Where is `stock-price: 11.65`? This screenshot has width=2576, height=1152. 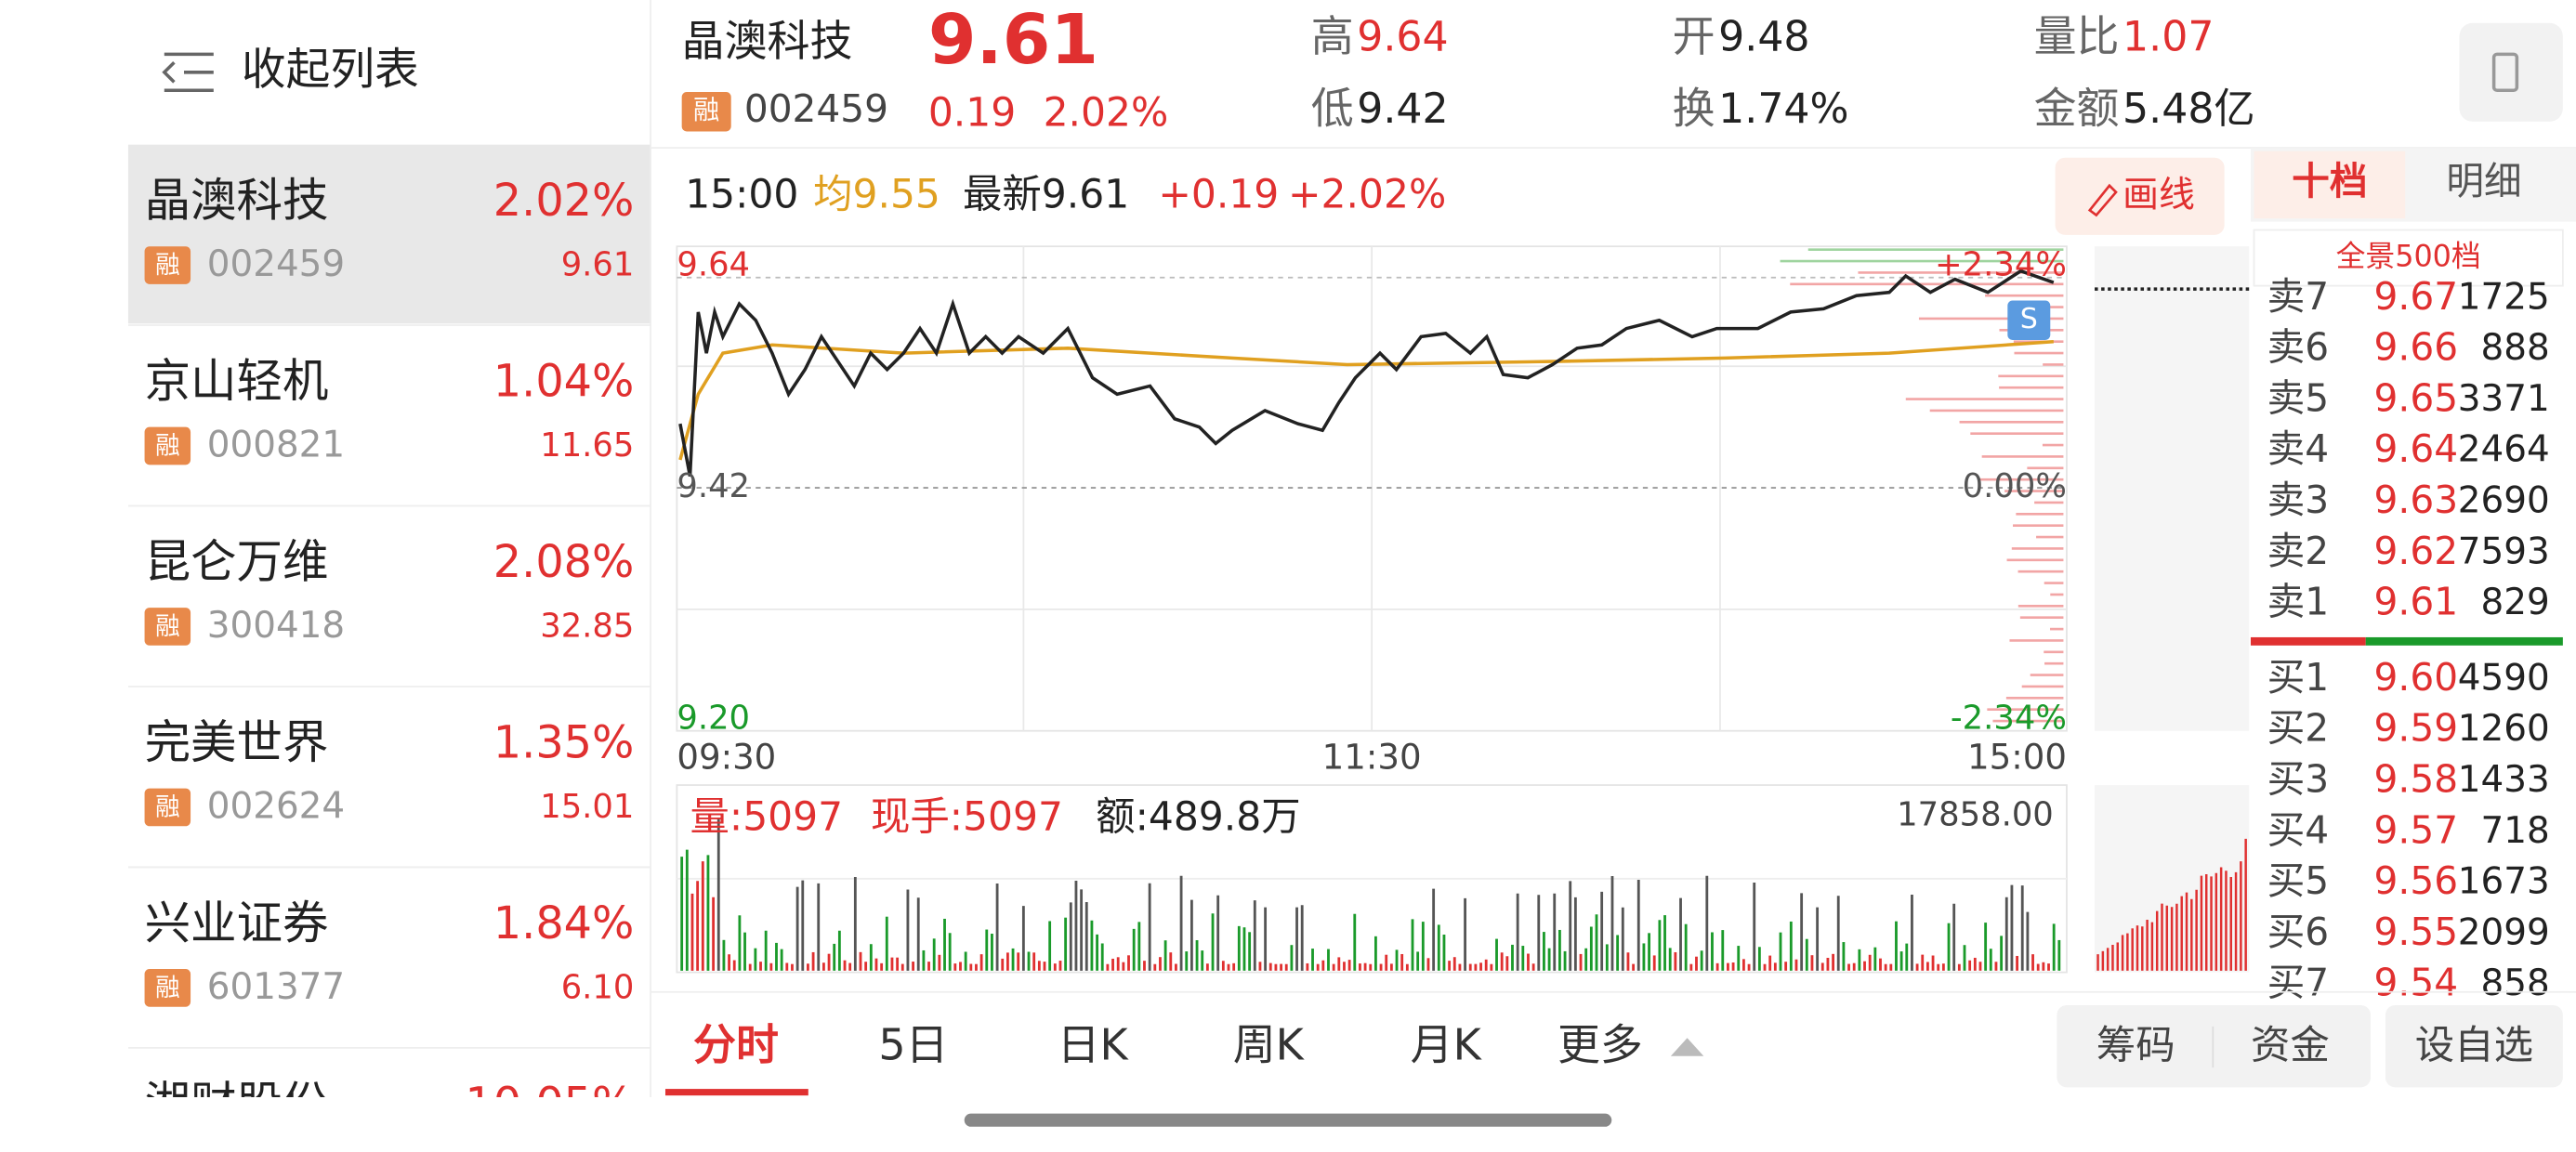 stock-price: 11.65 is located at coordinates (587, 445).